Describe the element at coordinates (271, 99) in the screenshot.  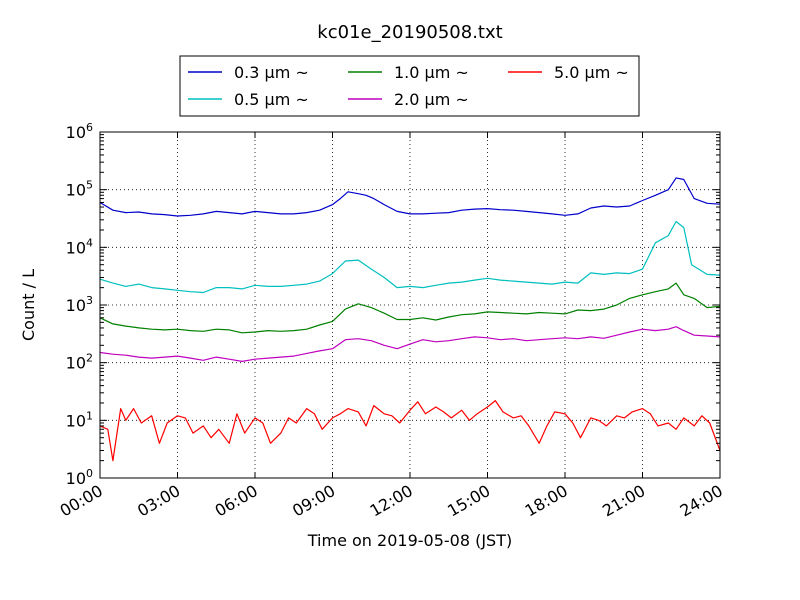
I see `legend-label: 0.5 μm ~` at that location.